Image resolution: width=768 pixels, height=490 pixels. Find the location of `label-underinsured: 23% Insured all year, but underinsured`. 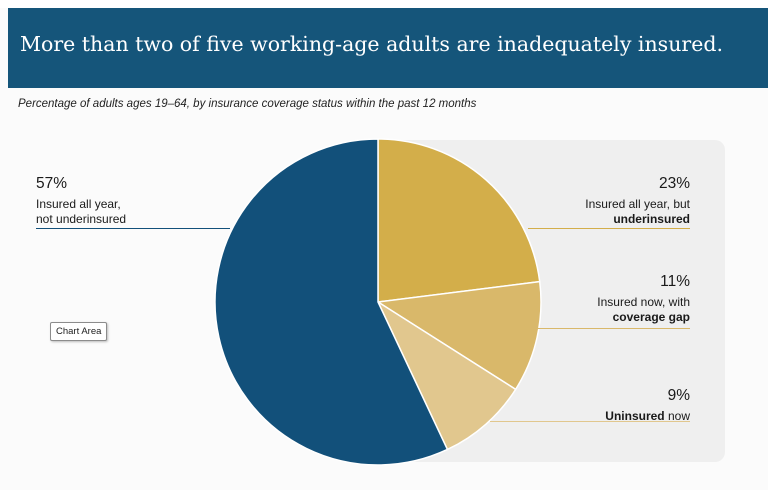

label-underinsured: 23% Insured all year, but underinsured is located at coordinates (637, 200).